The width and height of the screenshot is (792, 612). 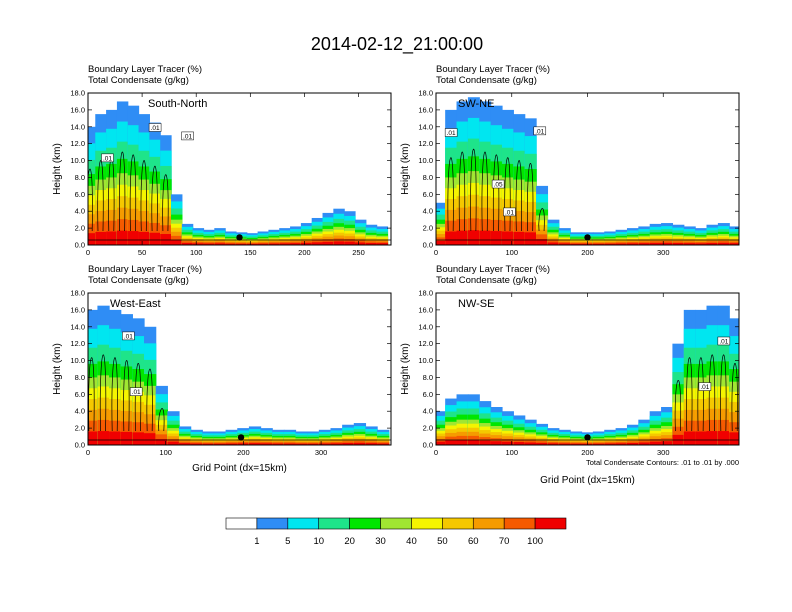 What do you see at coordinates (135, 304) in the screenshot?
I see `cross-section-label: West-East` at bounding box center [135, 304].